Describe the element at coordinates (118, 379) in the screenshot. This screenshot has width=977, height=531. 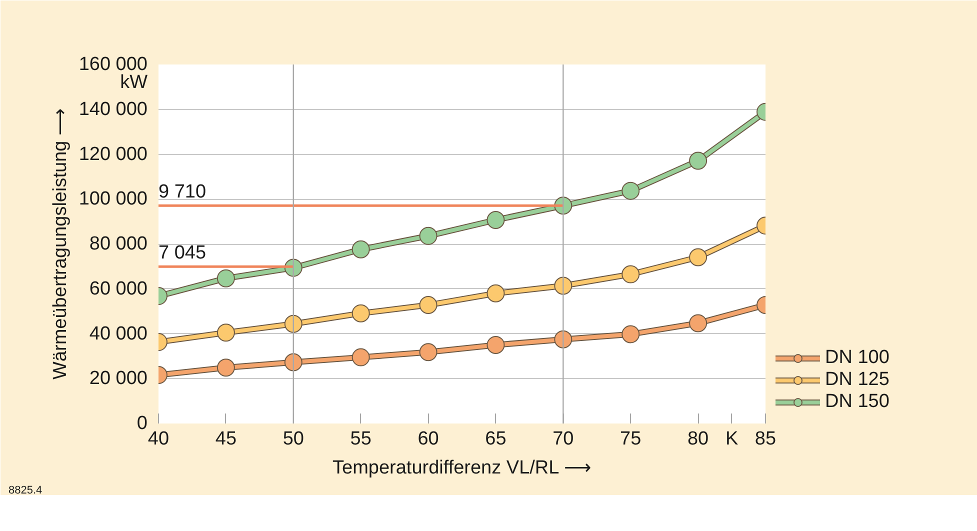
I see `y-tick-label: 20 000` at that location.